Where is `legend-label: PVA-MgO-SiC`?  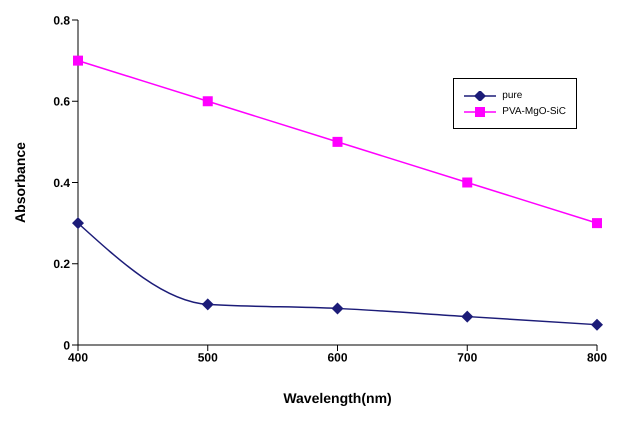
legend-label: PVA-MgO-SiC is located at coordinates (534, 111).